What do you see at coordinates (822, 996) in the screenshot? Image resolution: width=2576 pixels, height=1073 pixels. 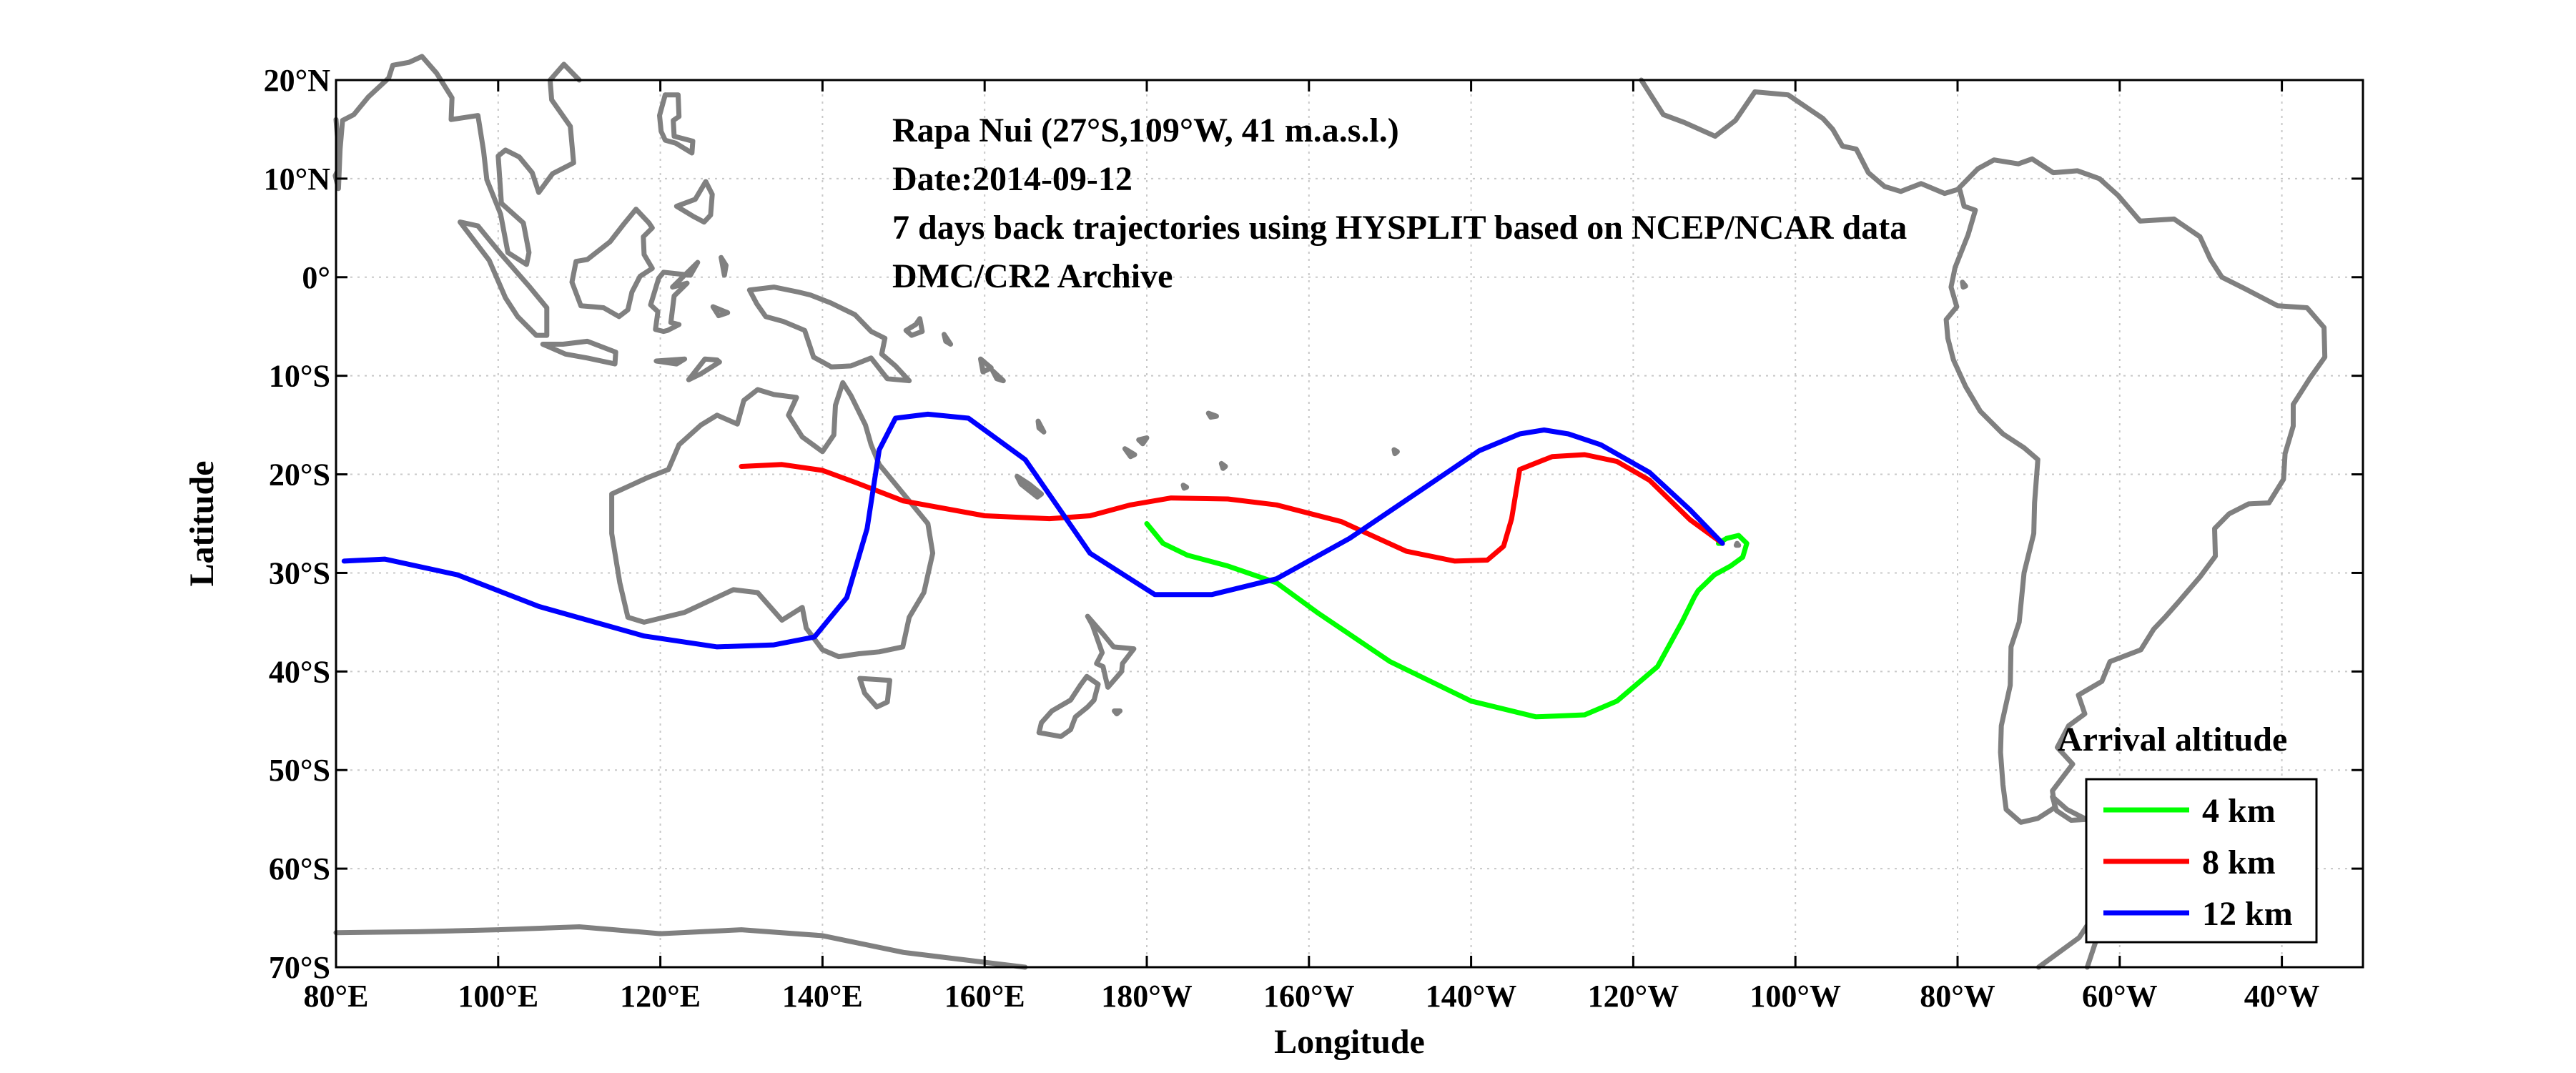 I see `x-tick-label: 140°E` at bounding box center [822, 996].